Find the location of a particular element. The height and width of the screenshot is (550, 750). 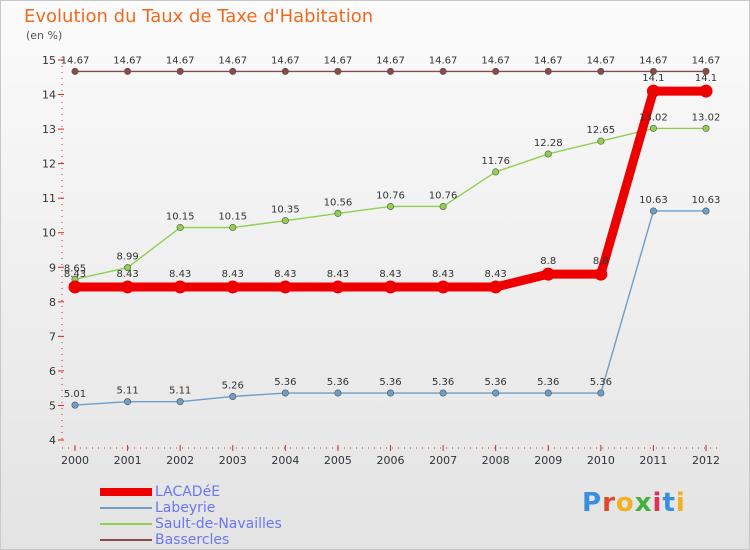

logo-letter: t is located at coordinates (669, 503).